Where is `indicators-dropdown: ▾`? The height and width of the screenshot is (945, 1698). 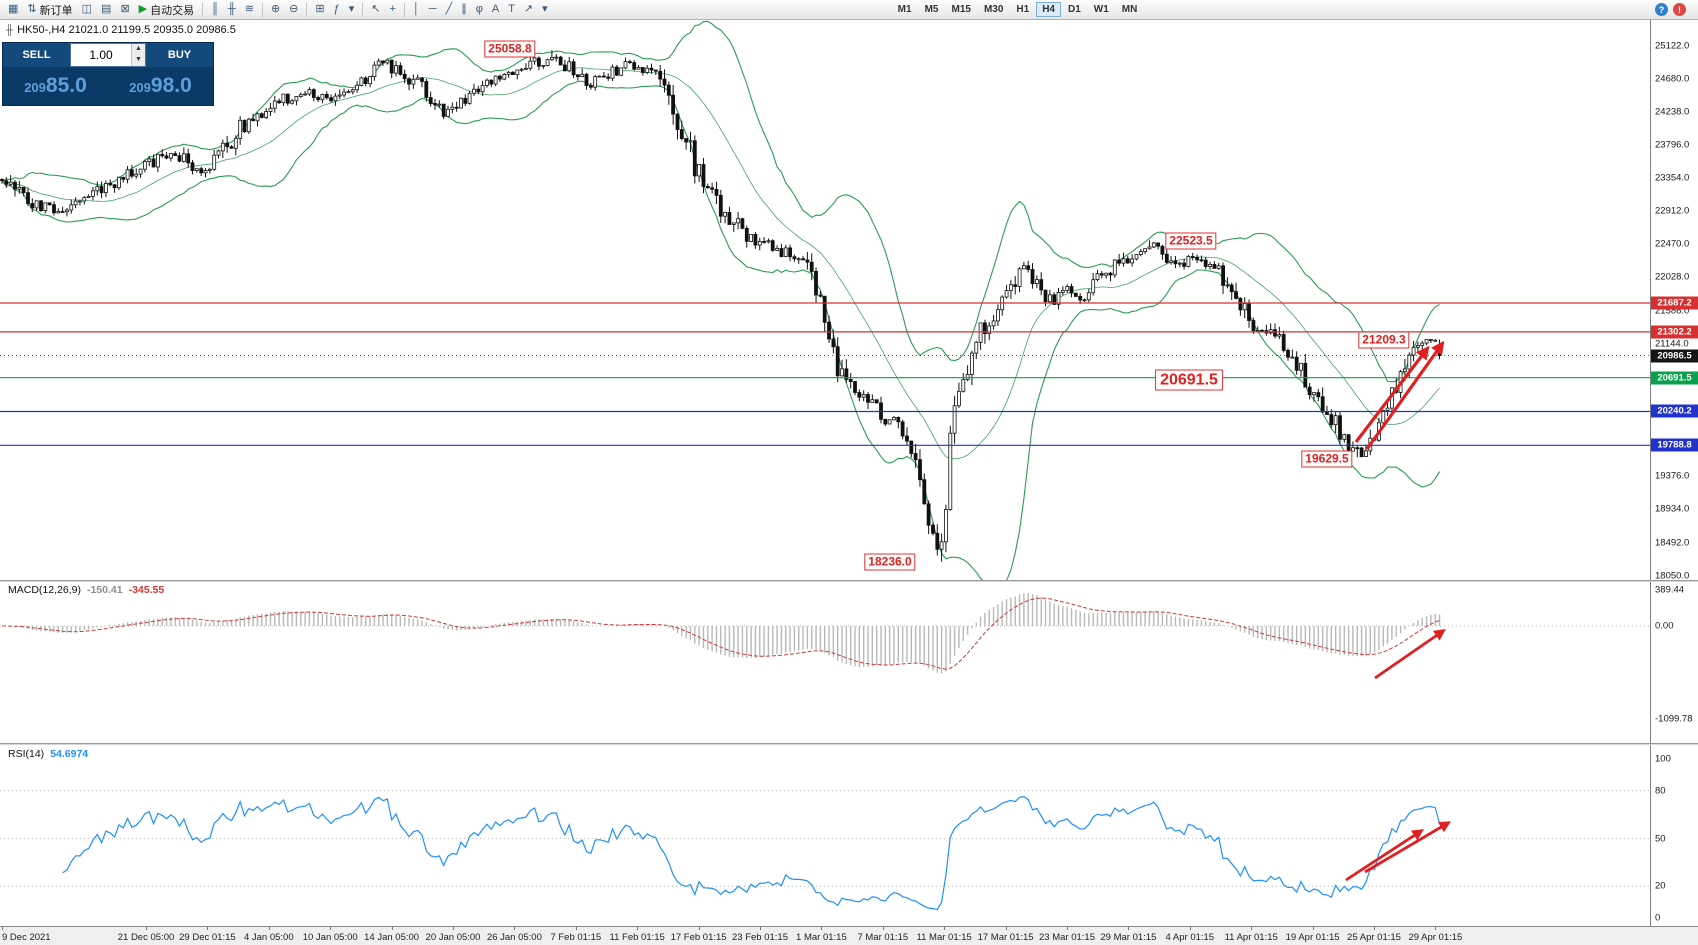
indicators-dropdown: ▾ is located at coordinates (352, 9).